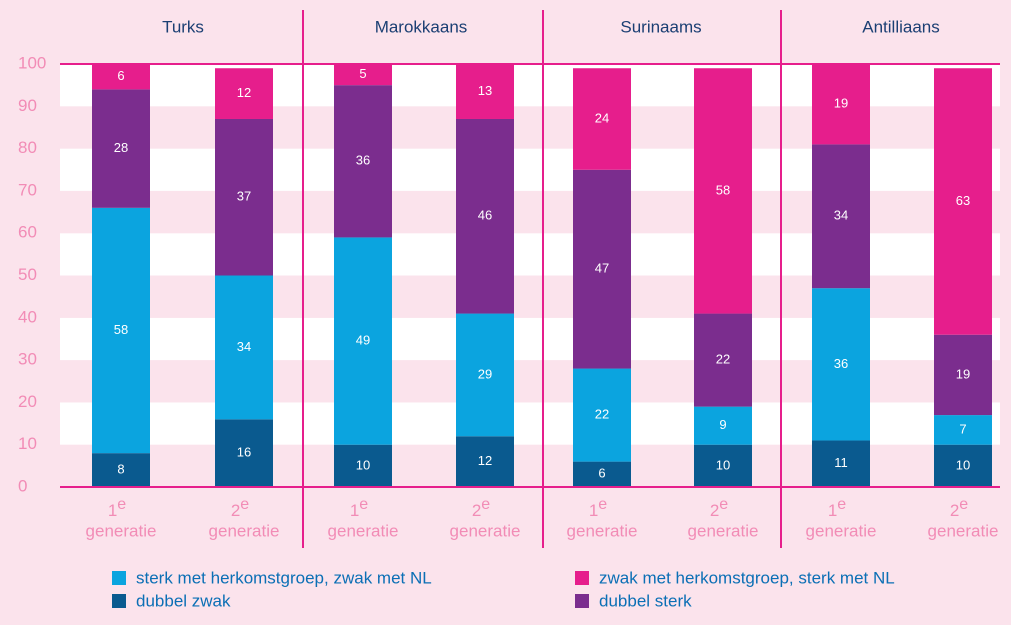 The width and height of the screenshot is (1011, 625). Describe the element at coordinates (27, 316) in the screenshot. I see `y-tick-label: 40` at that location.